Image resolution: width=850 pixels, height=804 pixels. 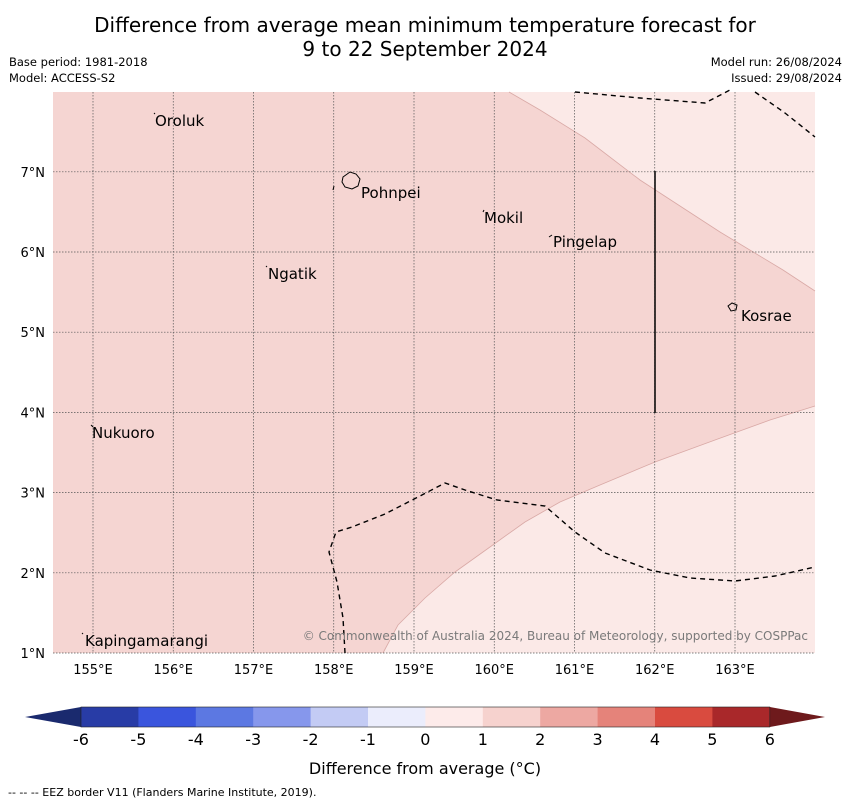 What do you see at coordinates (173, 670) in the screenshot?
I see `lon-tick-label: 156°E` at bounding box center [173, 670].